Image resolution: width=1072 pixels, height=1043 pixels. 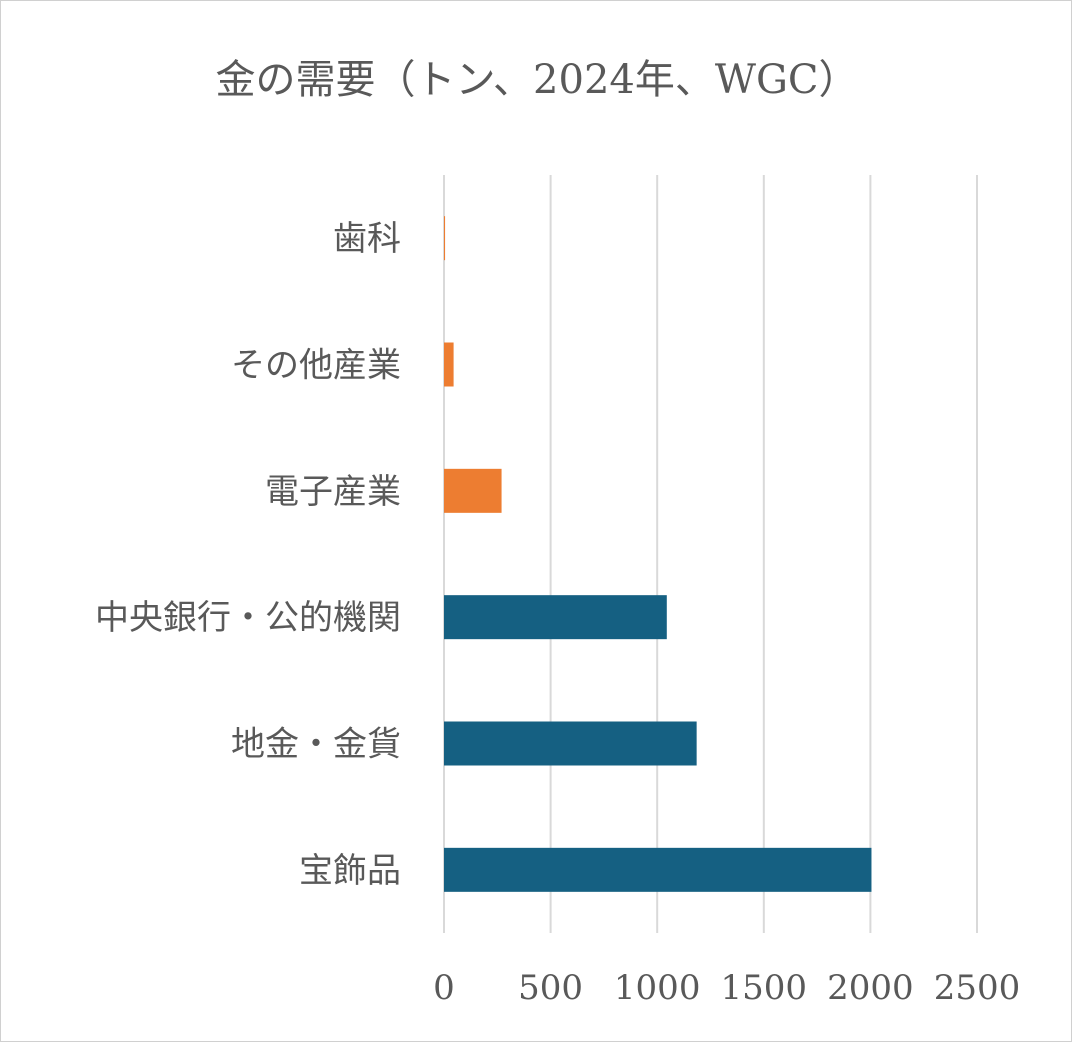 What do you see at coordinates (764, 988) in the screenshot?
I see `x-tick-label: 1500` at bounding box center [764, 988].